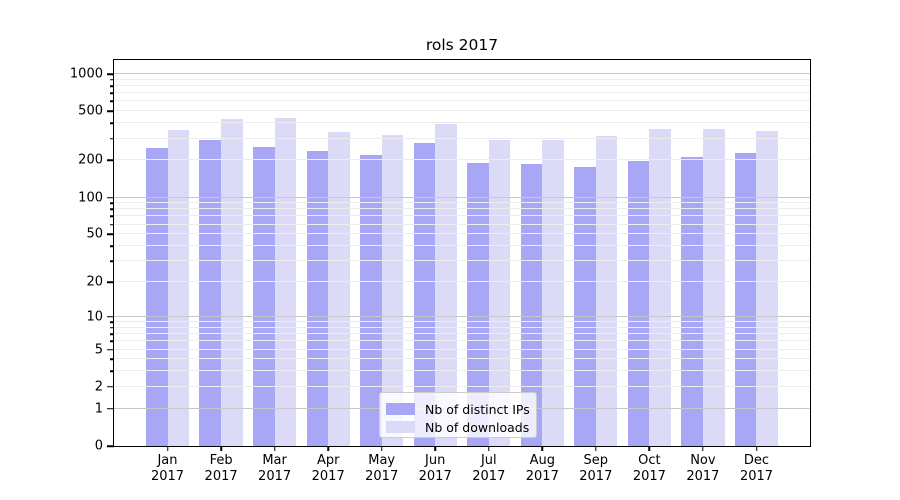 The image size is (900, 500). I want to click on y-tick-label: 0, so click(98, 446).